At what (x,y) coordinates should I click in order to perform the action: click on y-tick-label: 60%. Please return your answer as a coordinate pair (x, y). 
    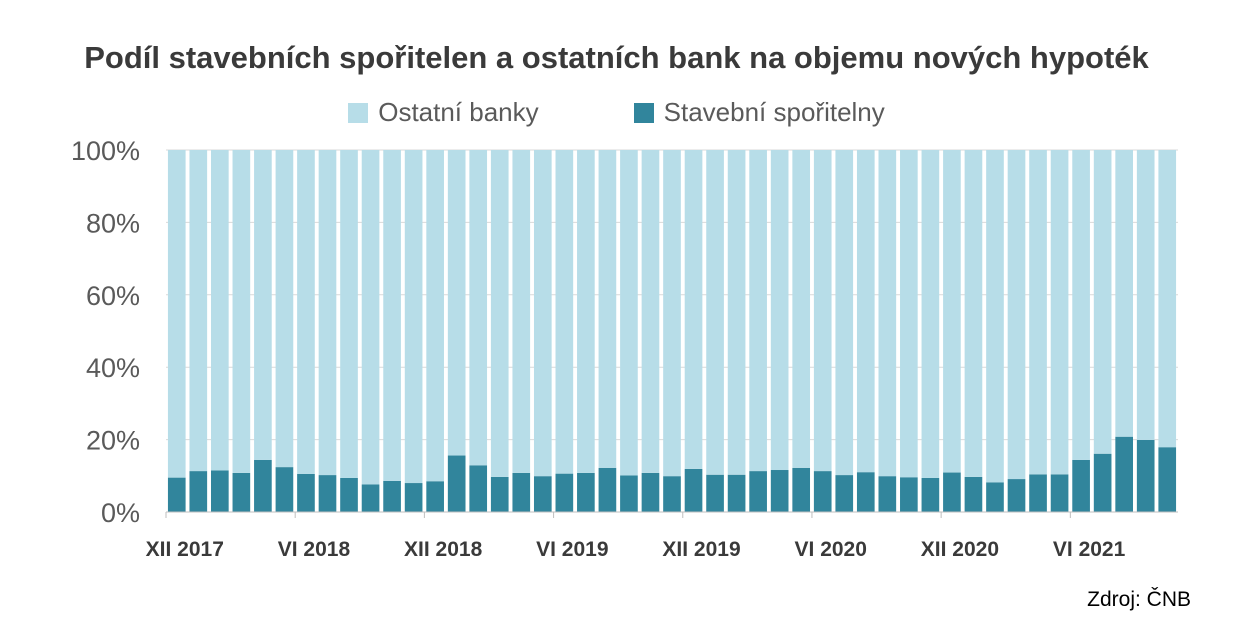
    Looking at the image, I should click on (113, 296).